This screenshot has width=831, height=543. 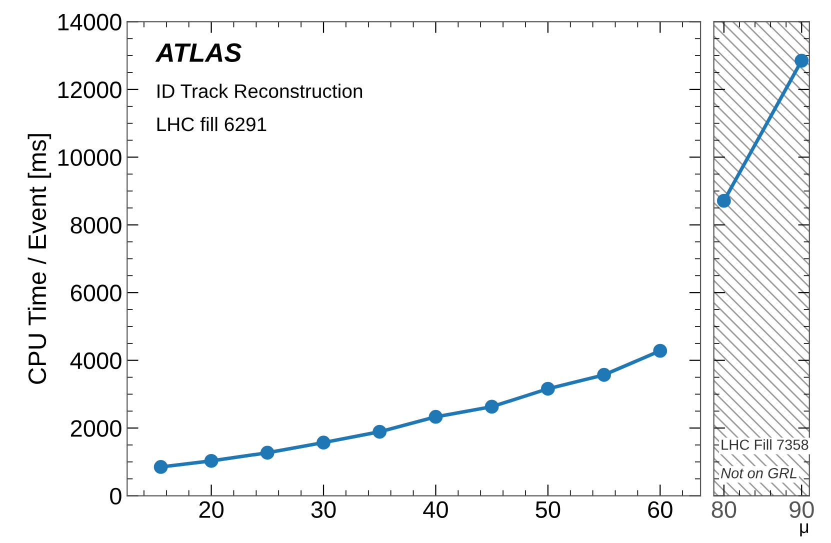 I want to click on annotation: ID Track Reconstruction, so click(x=260, y=91).